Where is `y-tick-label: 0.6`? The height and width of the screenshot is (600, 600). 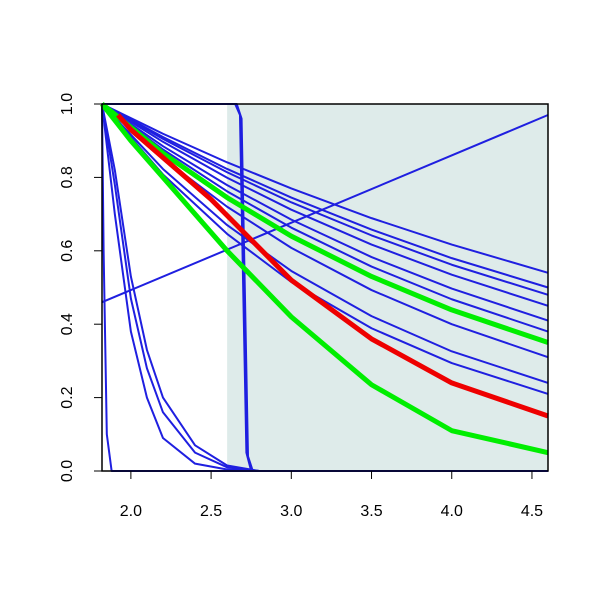
y-tick-label: 0.6 is located at coordinates (67, 251).